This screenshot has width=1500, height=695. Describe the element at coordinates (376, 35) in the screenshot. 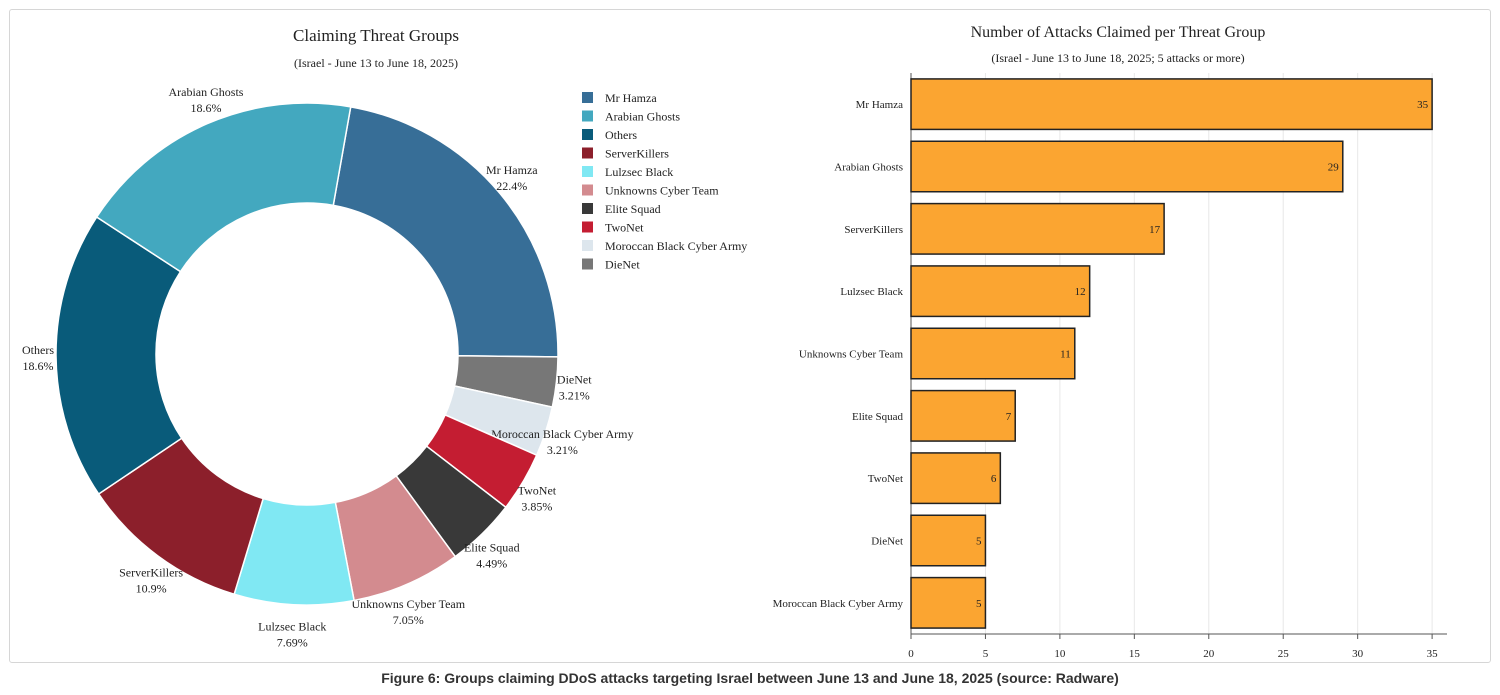

I see `donut-title: Claiming Threat Groups` at that location.